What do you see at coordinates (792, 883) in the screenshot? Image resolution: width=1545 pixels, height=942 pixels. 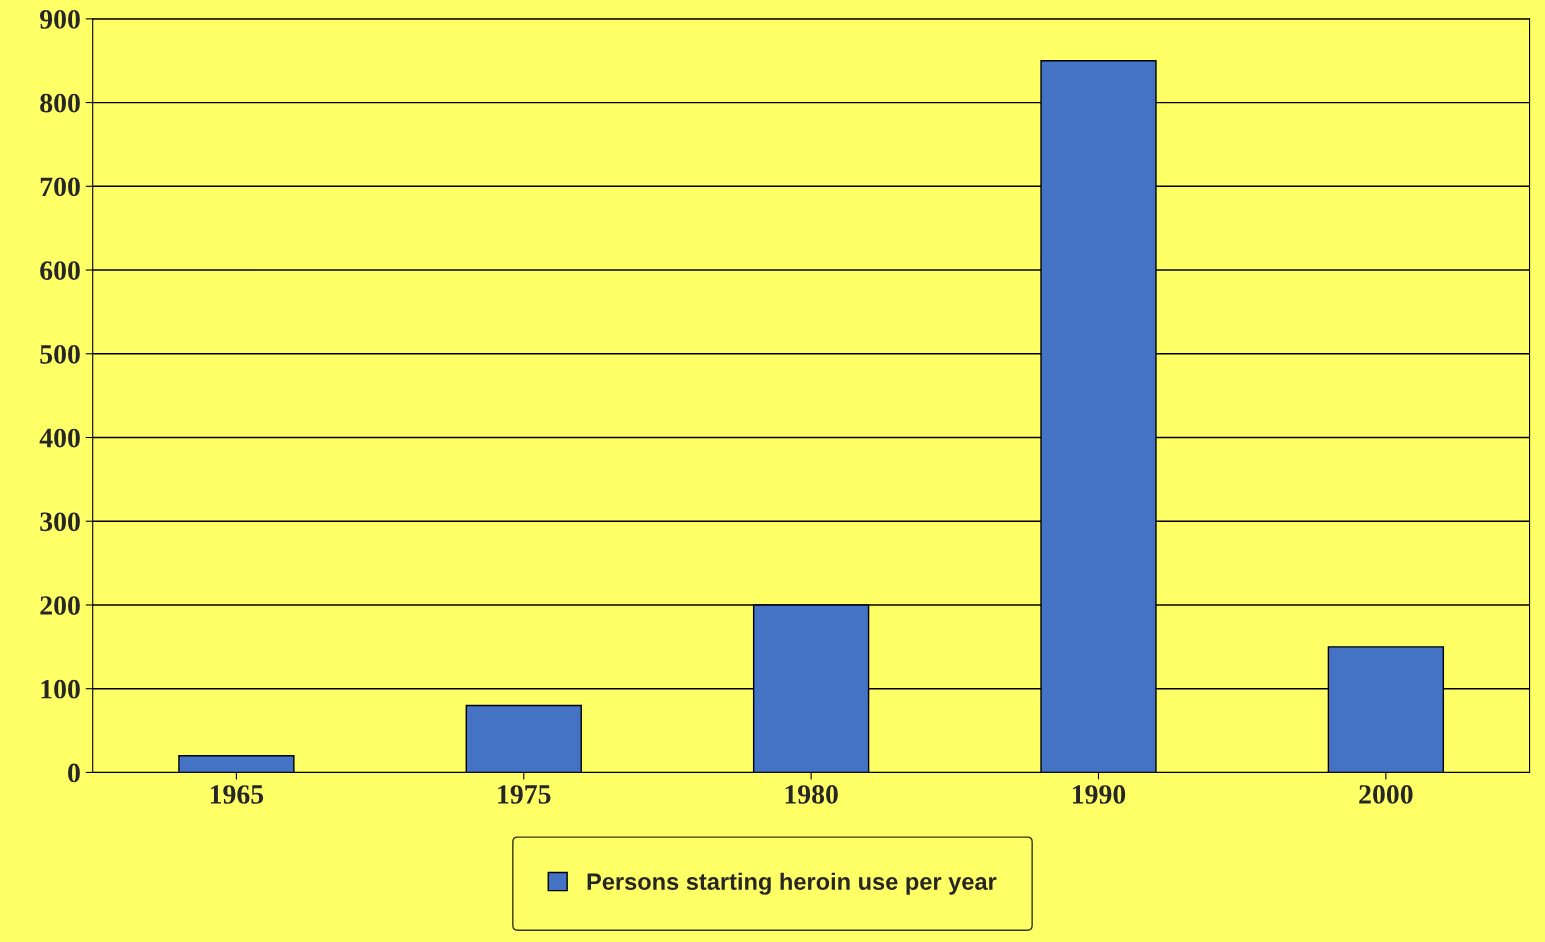 I see `legend-label: Persons starting heroin use per year` at bounding box center [792, 883].